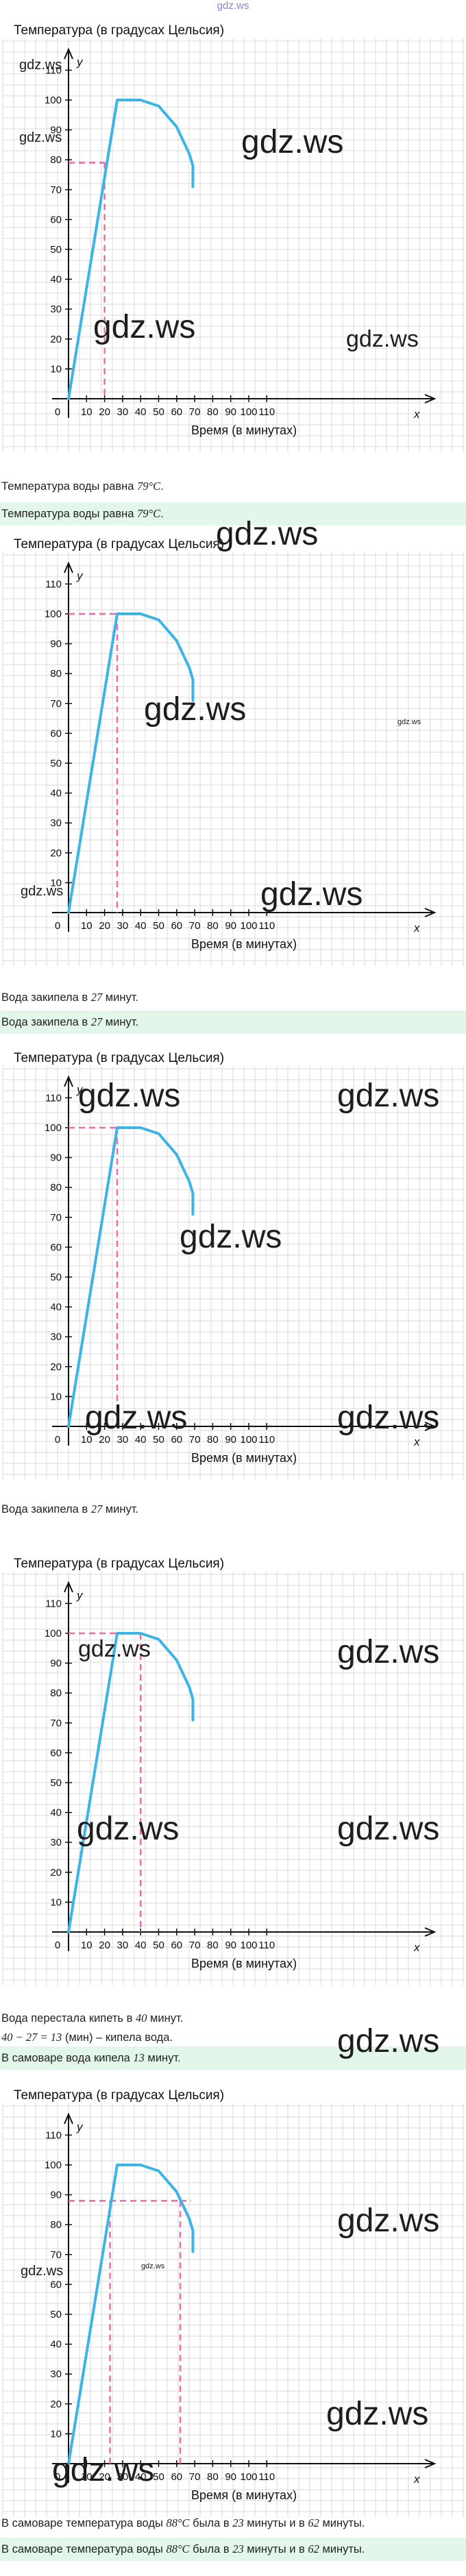  I want to click on x-tick-label: 100, so click(248, 1945).